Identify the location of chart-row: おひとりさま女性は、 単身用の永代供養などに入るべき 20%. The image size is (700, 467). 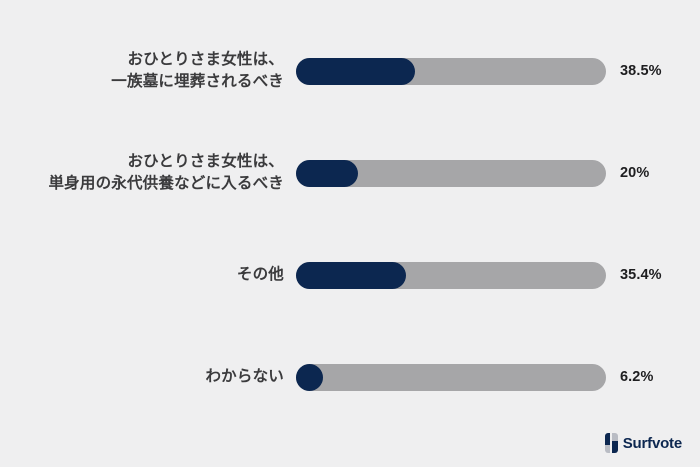
(350, 173).